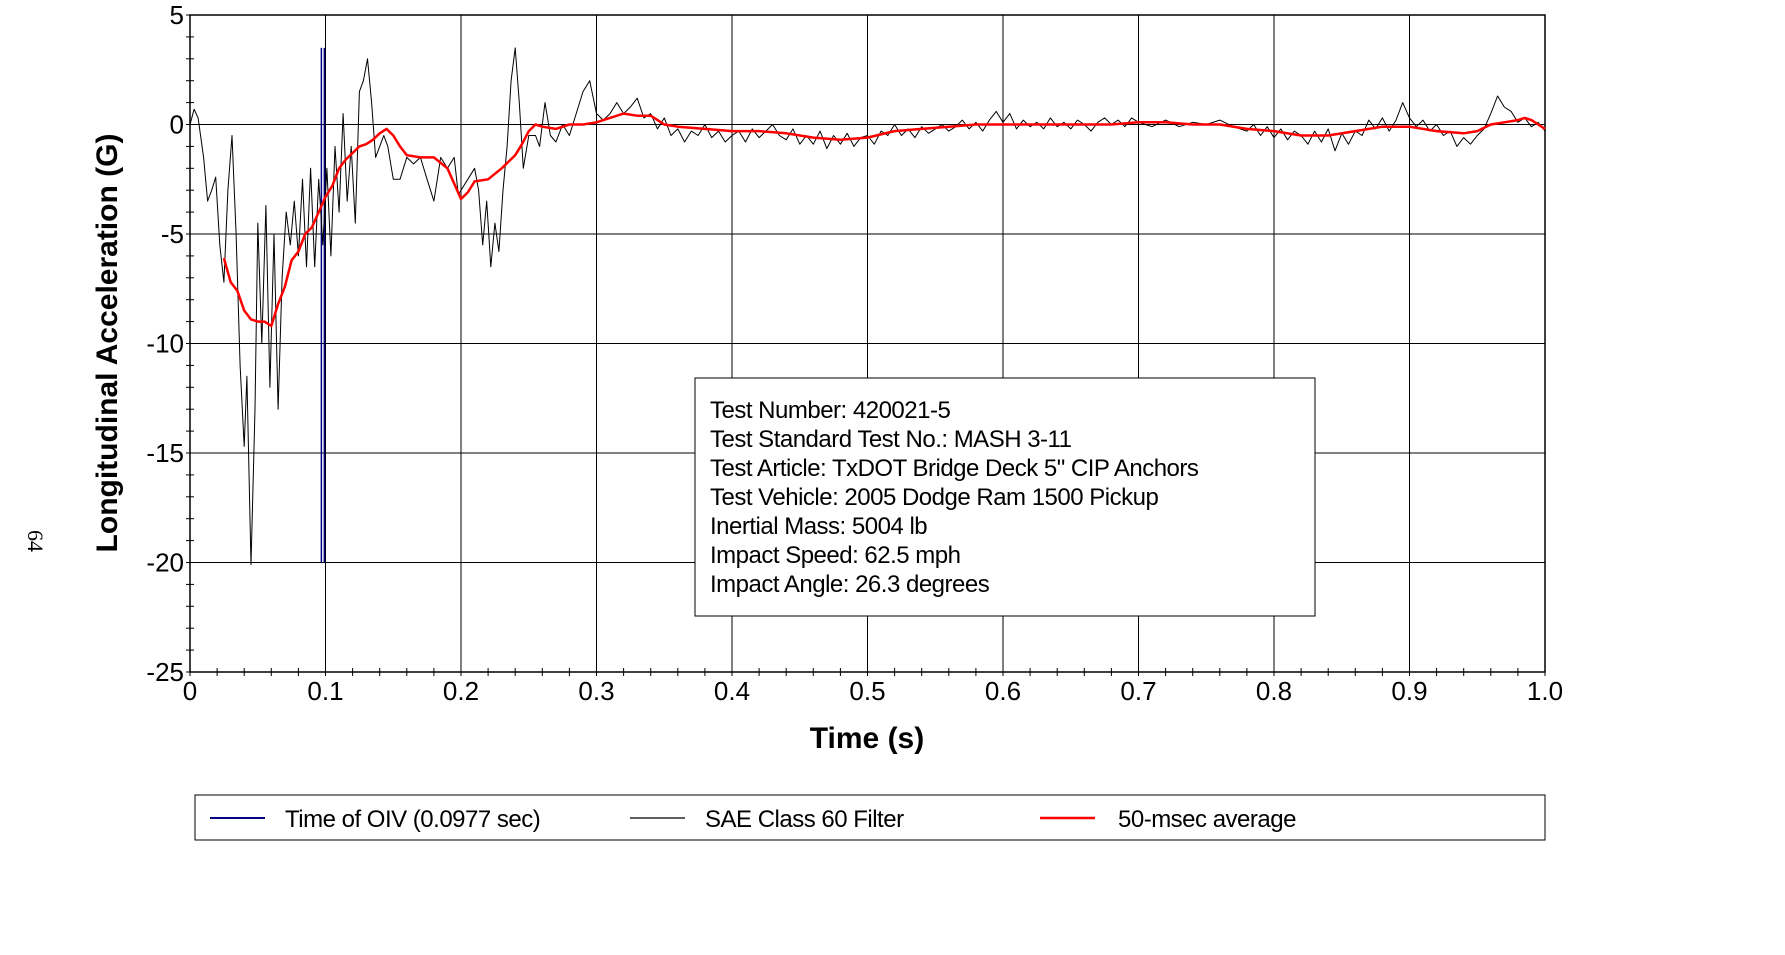  I want to click on x-axis-tick-labels: 0 0.1 0.2 0.3 0.4 0.5 0.6 0.7 0.8 0.9 1.0, so click(873, 691).